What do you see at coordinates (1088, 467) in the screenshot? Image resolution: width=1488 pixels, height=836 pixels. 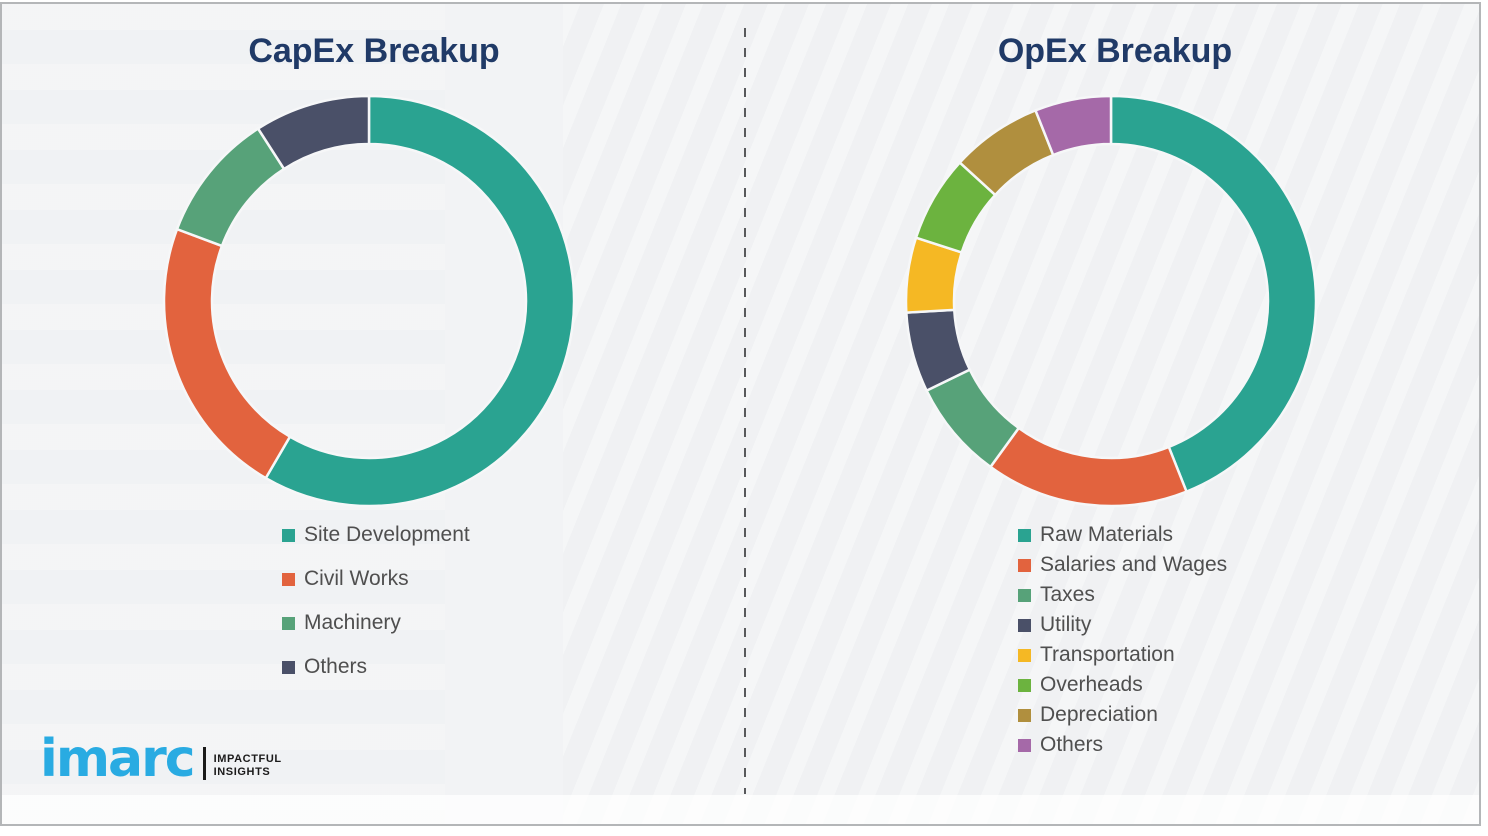 I see `donut-segment-salaries-and-wages` at bounding box center [1088, 467].